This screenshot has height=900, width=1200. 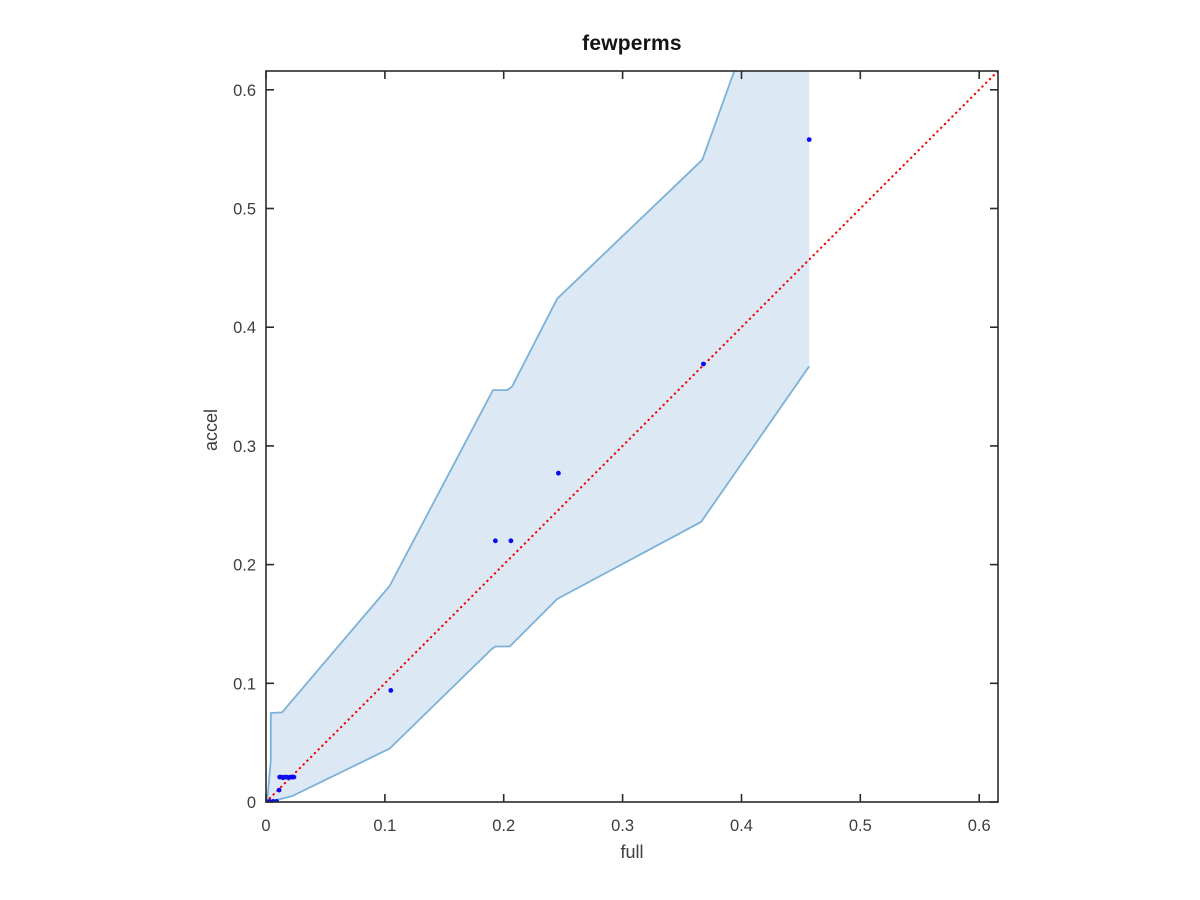 What do you see at coordinates (632, 852) in the screenshot?
I see `x-axis-label: full` at bounding box center [632, 852].